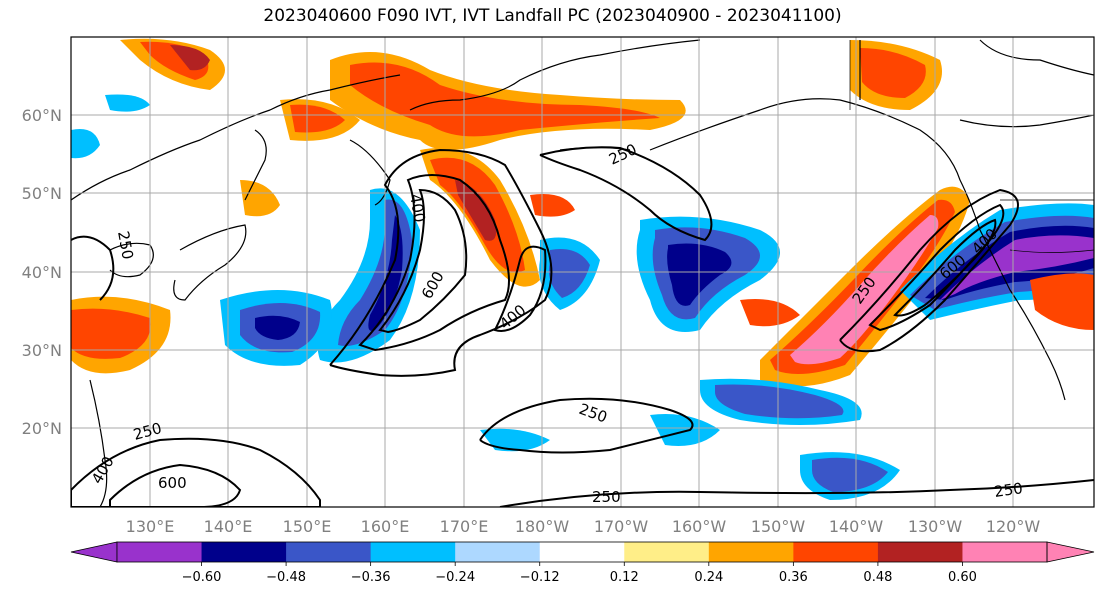 The width and height of the screenshot is (1105, 601). Describe the element at coordinates (228, 526) in the screenshot. I see `lon-tick-label: 140°E` at that location.